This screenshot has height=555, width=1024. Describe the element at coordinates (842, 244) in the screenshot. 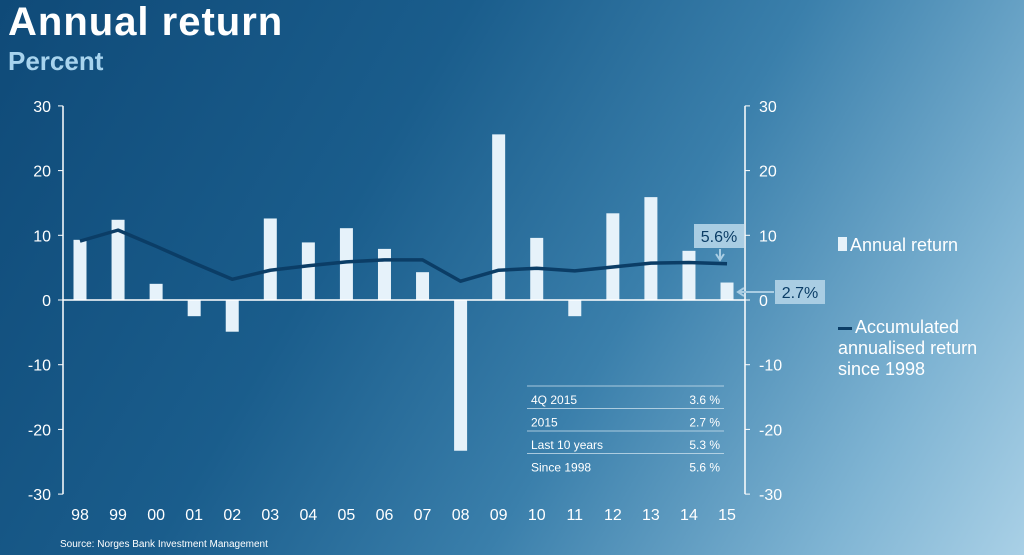

I see `legend-bar-swatch` at that location.